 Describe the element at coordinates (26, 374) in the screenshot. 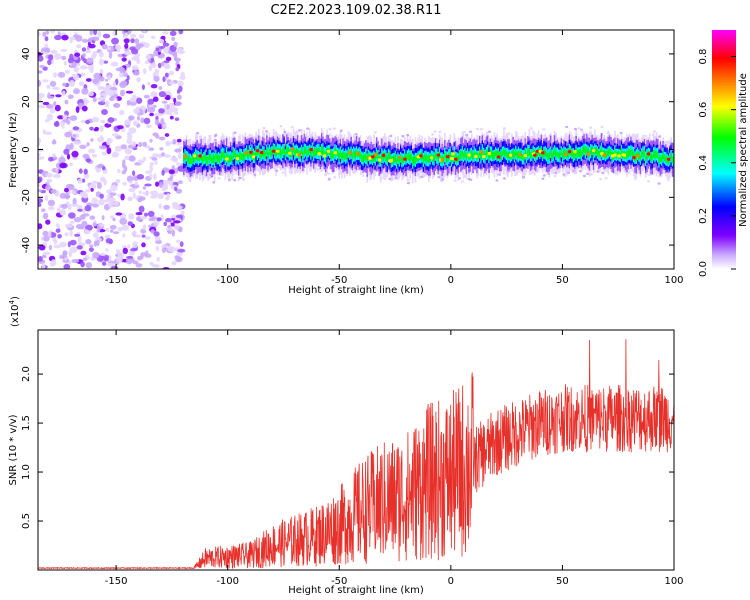

I see `snr-y-tick-label: 2.0` at that location.